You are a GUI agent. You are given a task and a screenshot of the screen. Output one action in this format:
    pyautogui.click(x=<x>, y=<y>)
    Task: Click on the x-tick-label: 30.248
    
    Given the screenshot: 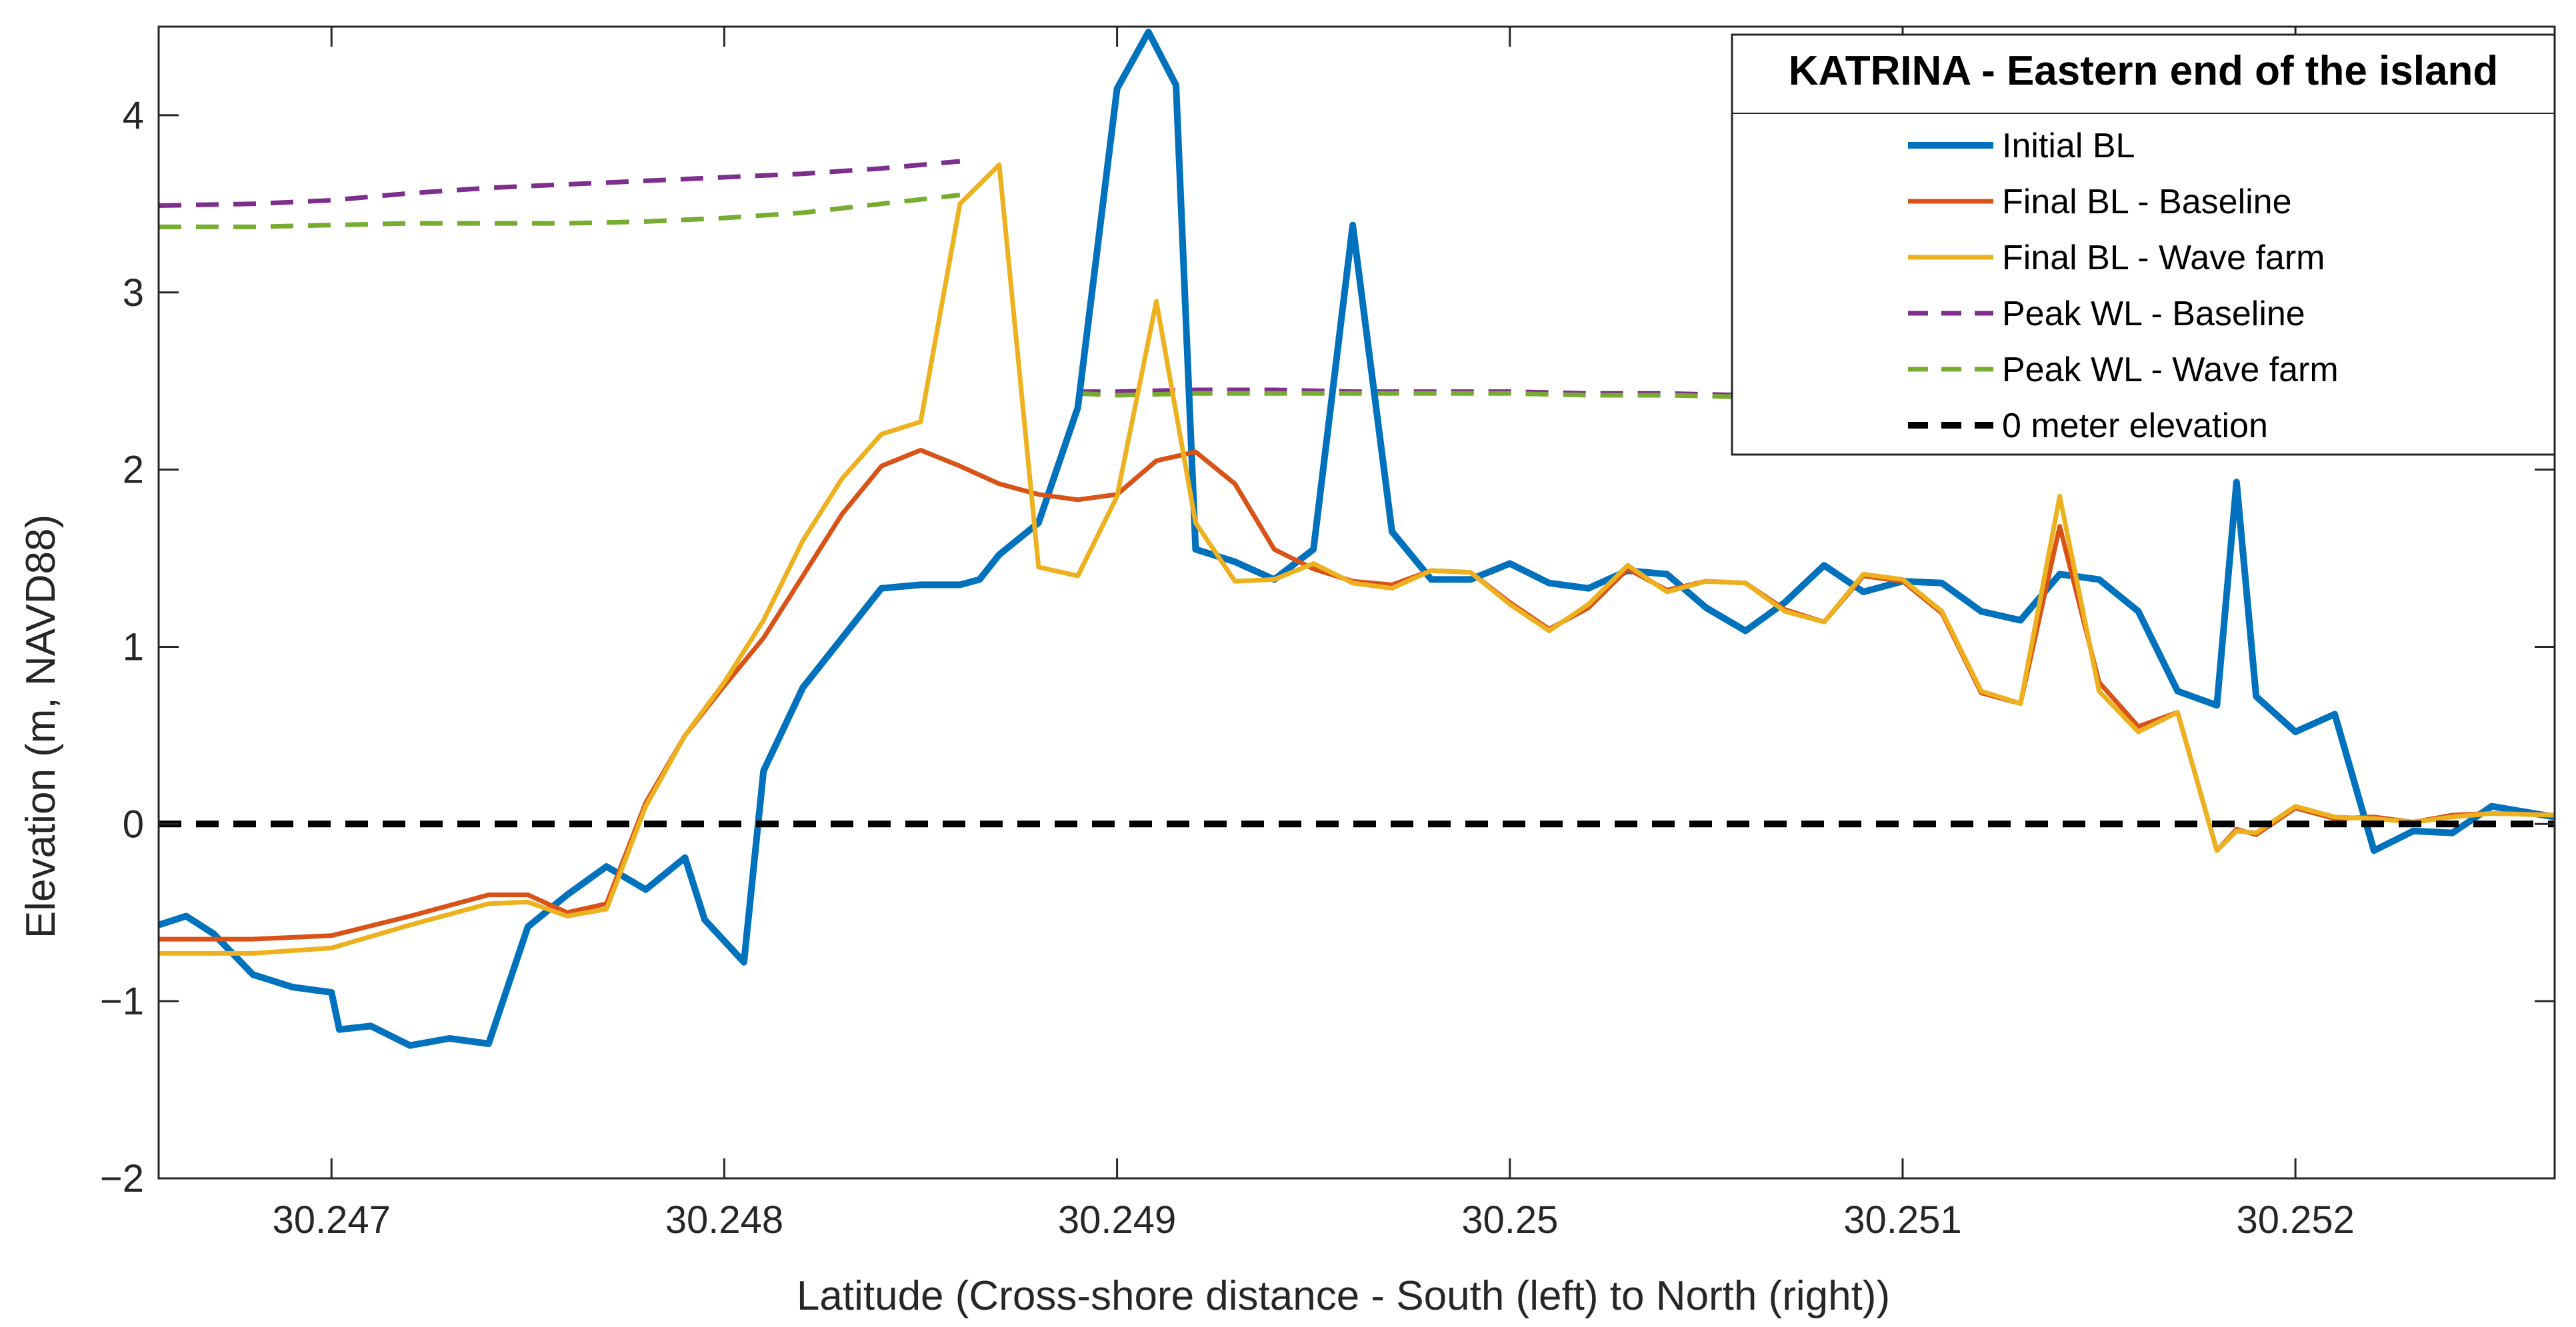 What is the action you would take?
    pyautogui.click(x=724, y=1220)
    